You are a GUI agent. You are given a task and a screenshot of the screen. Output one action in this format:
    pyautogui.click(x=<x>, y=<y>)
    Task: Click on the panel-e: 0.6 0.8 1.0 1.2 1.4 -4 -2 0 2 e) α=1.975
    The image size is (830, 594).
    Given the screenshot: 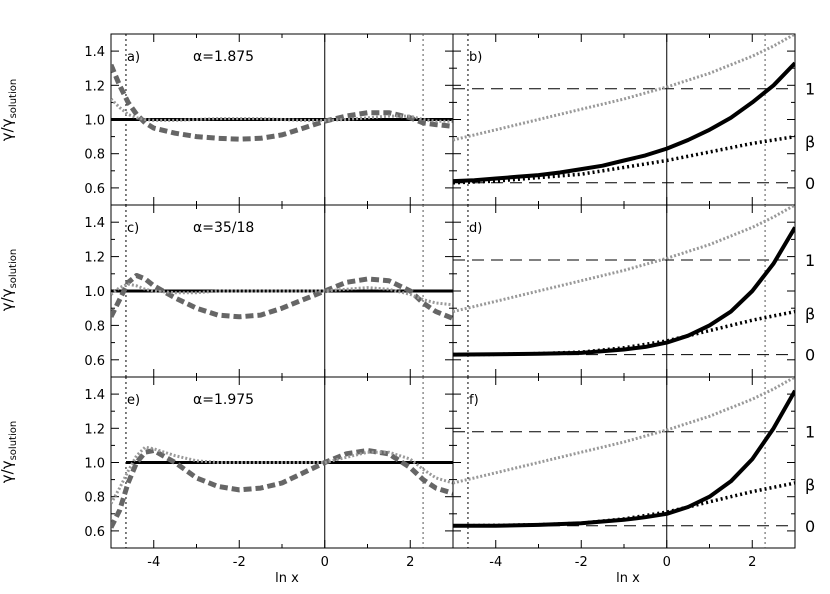 What is the action you would take?
    pyautogui.click(x=269, y=473)
    